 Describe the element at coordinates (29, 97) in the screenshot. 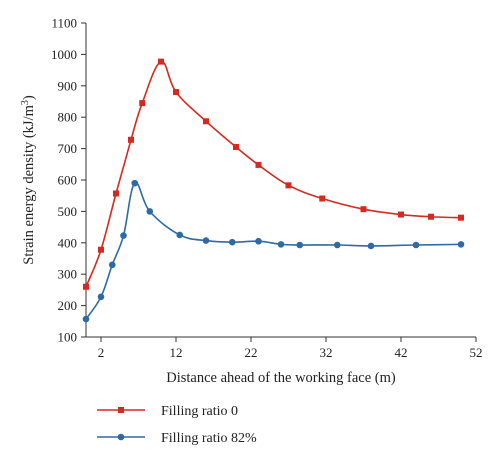

I see `y-axis-title-closing: )` at that location.